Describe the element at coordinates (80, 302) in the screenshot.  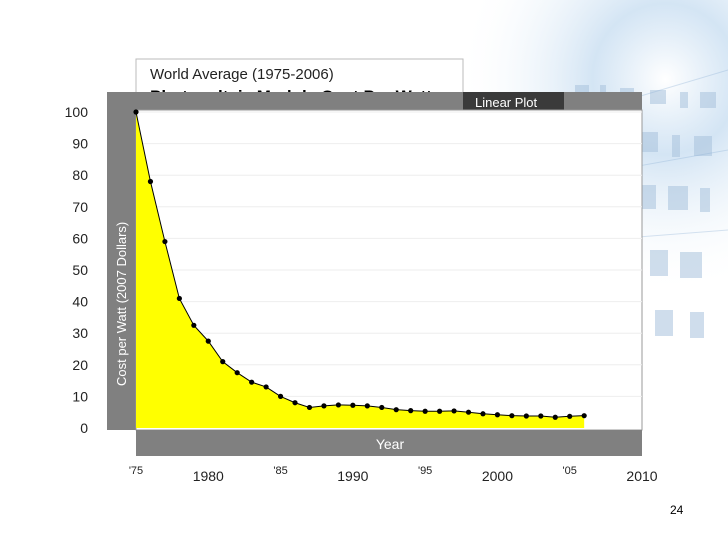
I see `y-tick-label: 40` at that location.